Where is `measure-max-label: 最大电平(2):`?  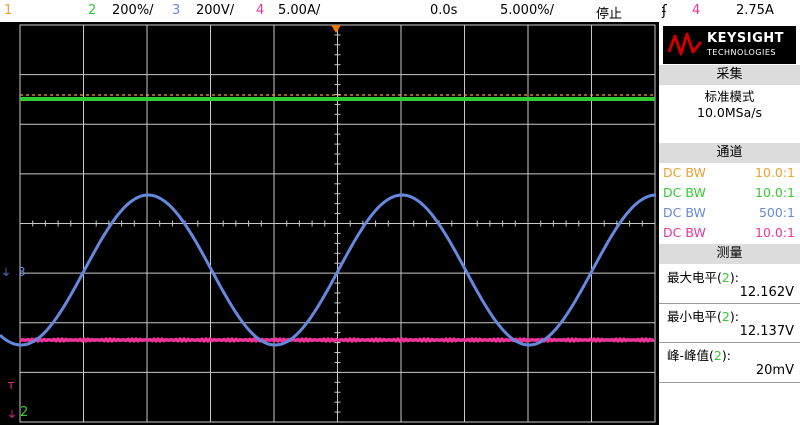 measure-max-label: 最大电平(2): is located at coordinates (703, 276).